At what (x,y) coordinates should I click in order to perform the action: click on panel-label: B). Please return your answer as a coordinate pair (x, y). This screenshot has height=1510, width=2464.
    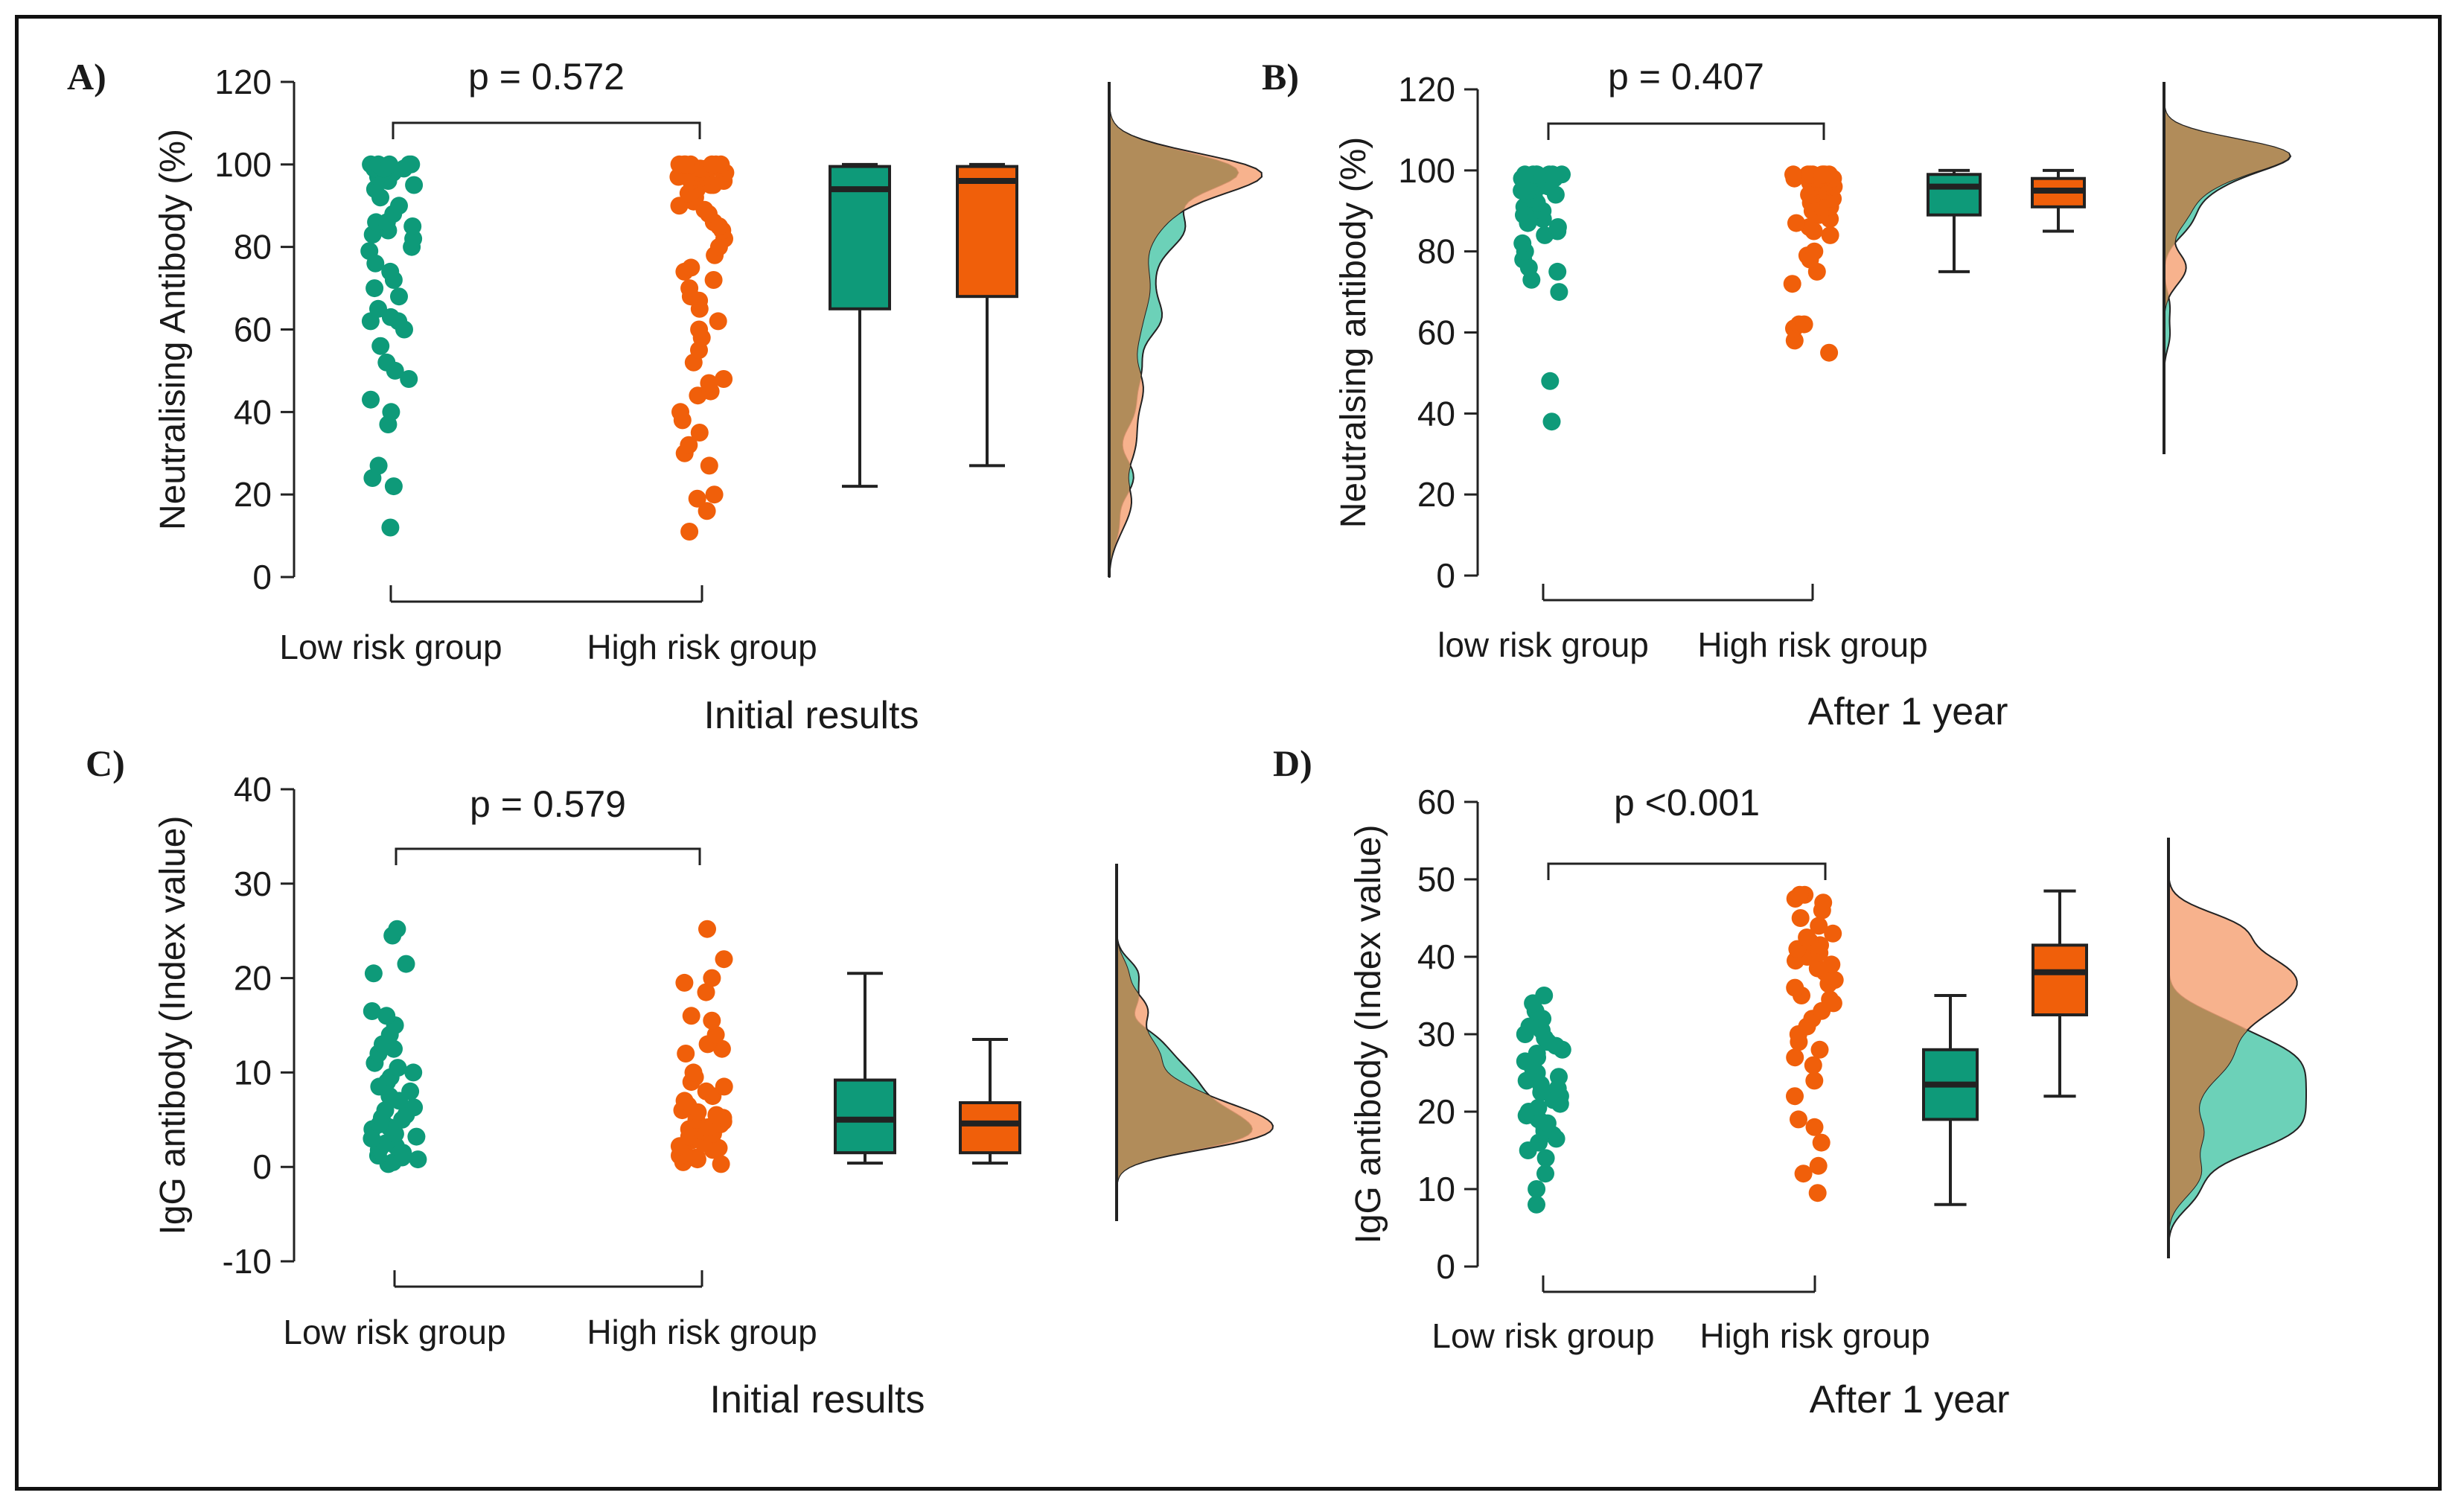
    Looking at the image, I should click on (1281, 77).